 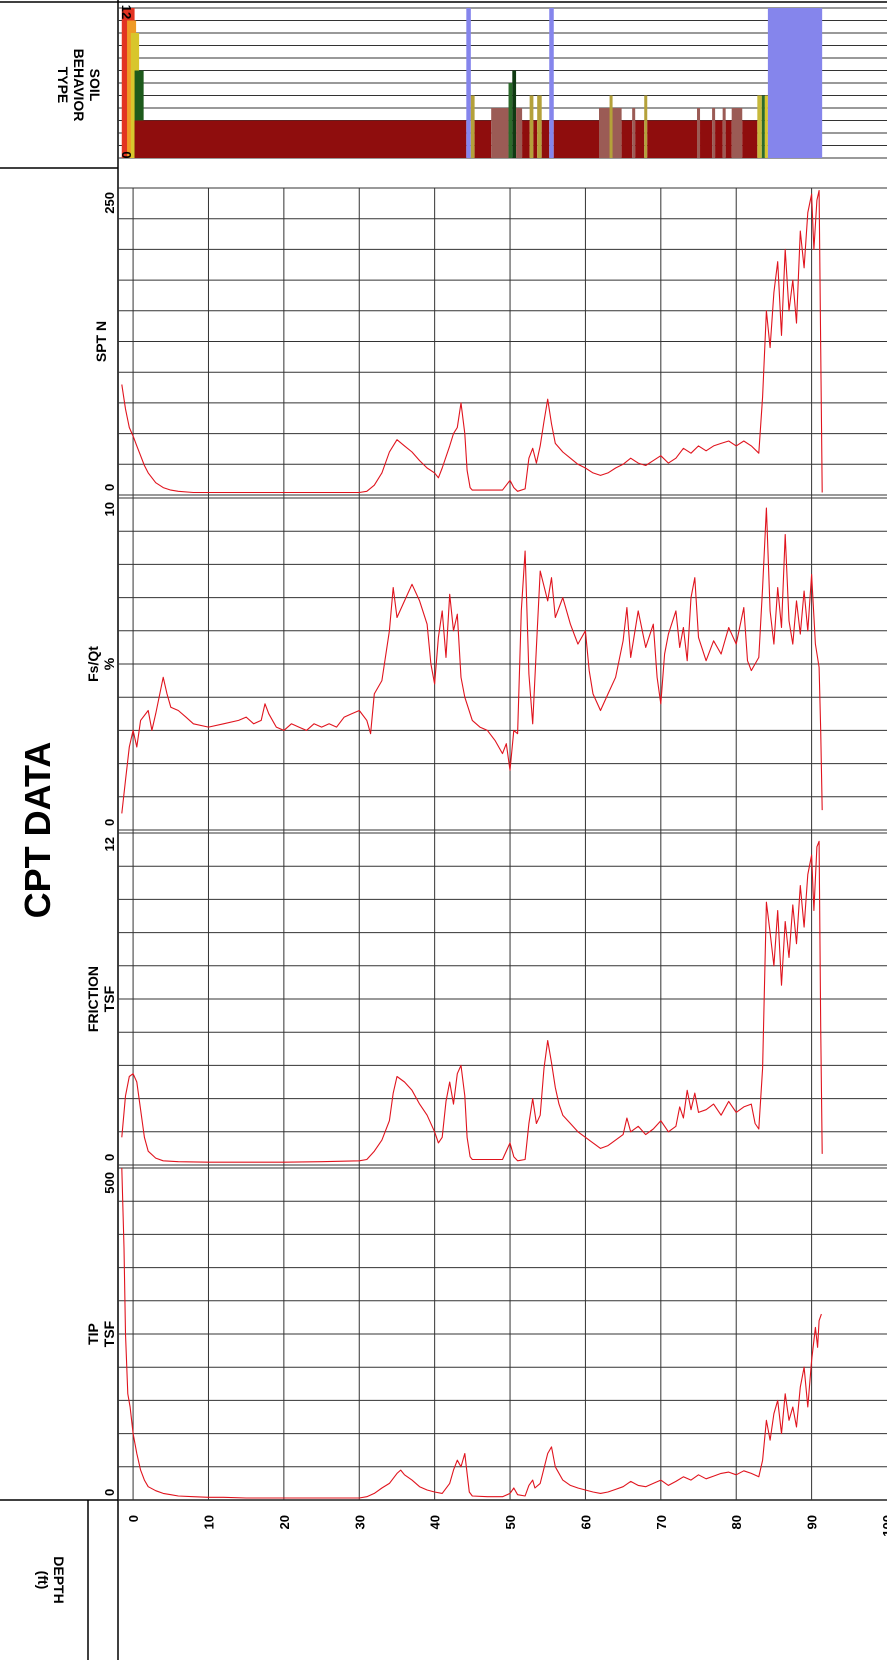 What do you see at coordinates (93, 999) in the screenshot?
I see `track-label-friction: FRICTION` at bounding box center [93, 999].